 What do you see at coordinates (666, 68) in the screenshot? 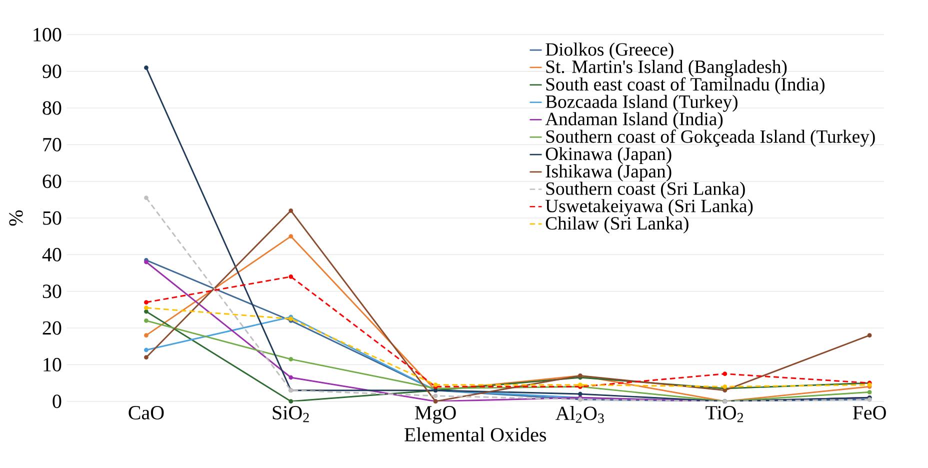
I see `legend-label: St. Martin's Island (Bangladesh)` at bounding box center [666, 68].